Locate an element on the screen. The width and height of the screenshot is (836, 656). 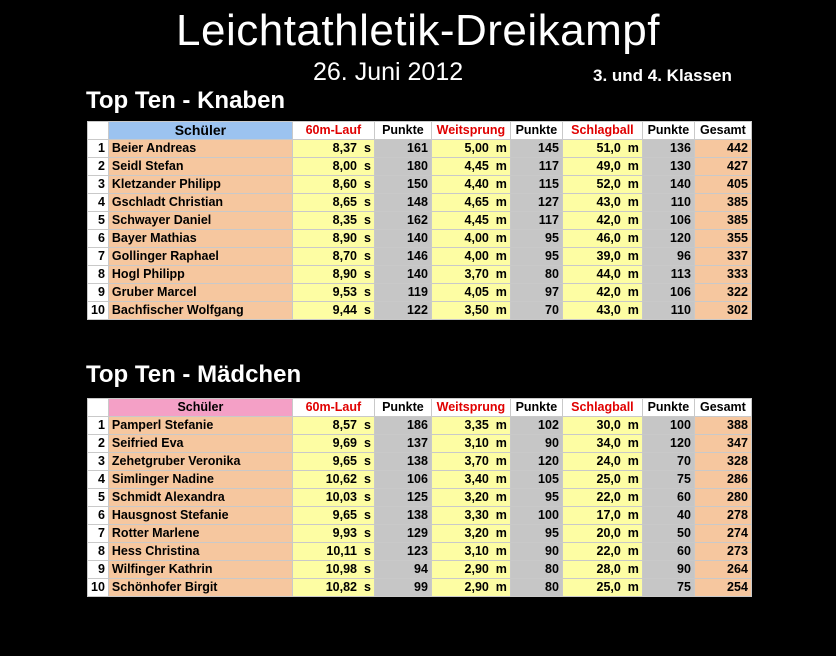
run-points: 125 is located at coordinates (402, 497).